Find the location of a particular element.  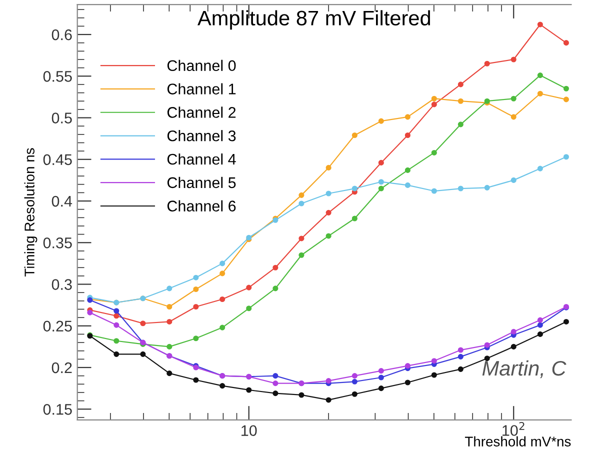

x-tick-label: 10$^{2}$ is located at coordinates (513, 429).